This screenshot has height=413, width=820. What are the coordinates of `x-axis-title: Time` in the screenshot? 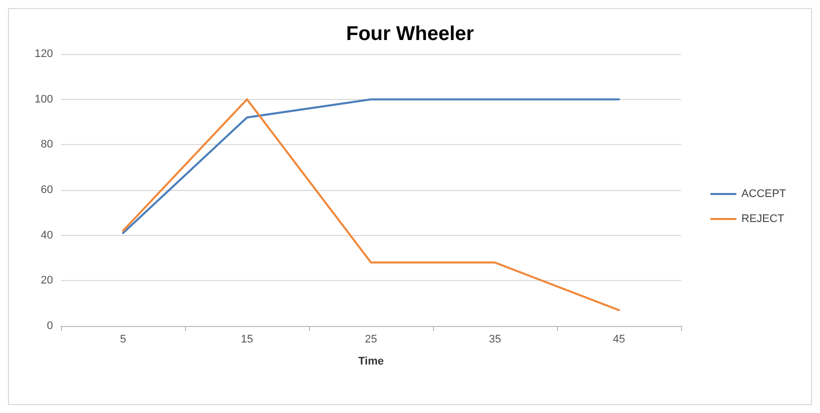 It's located at (371, 362).